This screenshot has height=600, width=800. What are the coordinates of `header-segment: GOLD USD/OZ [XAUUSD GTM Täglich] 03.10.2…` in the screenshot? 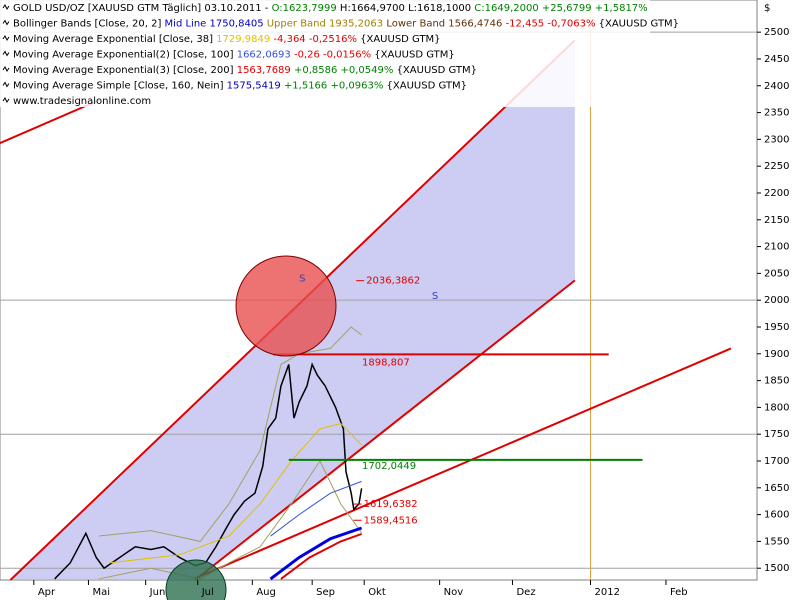 It's located at (142, 8).